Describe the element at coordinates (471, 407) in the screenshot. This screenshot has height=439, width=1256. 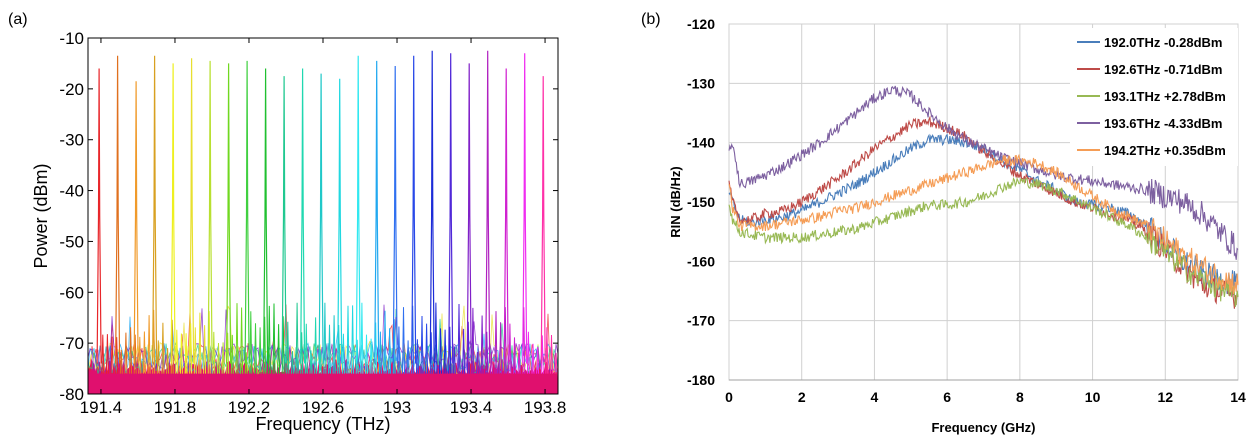
I see `x-tick-label: 193.4` at that location.